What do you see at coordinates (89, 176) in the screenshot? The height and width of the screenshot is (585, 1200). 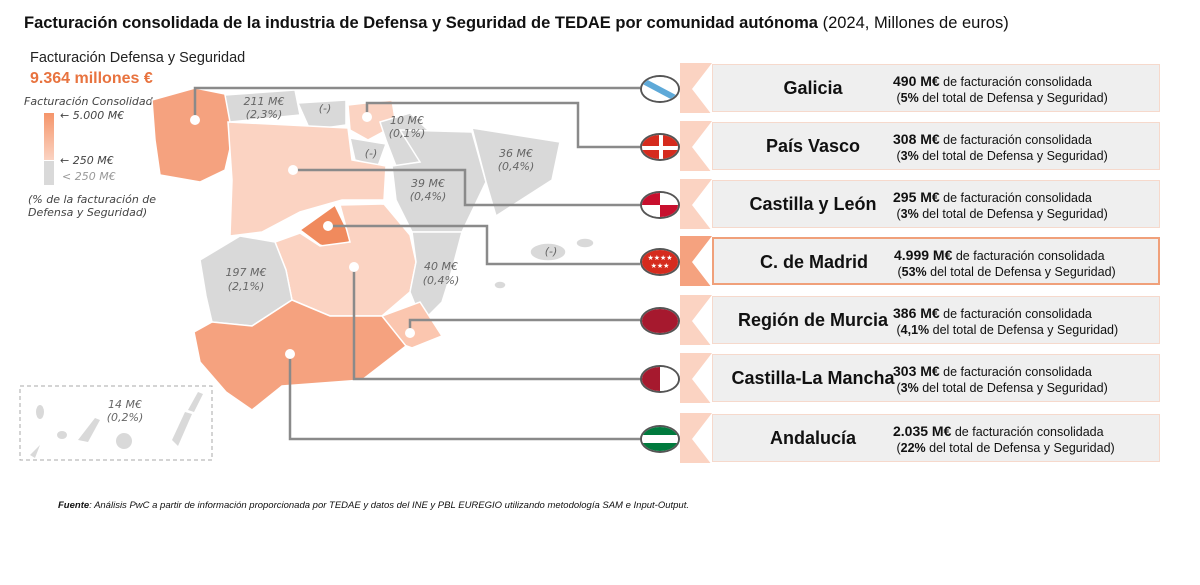 I see `legend-low: < 250 M€` at bounding box center [89, 176].